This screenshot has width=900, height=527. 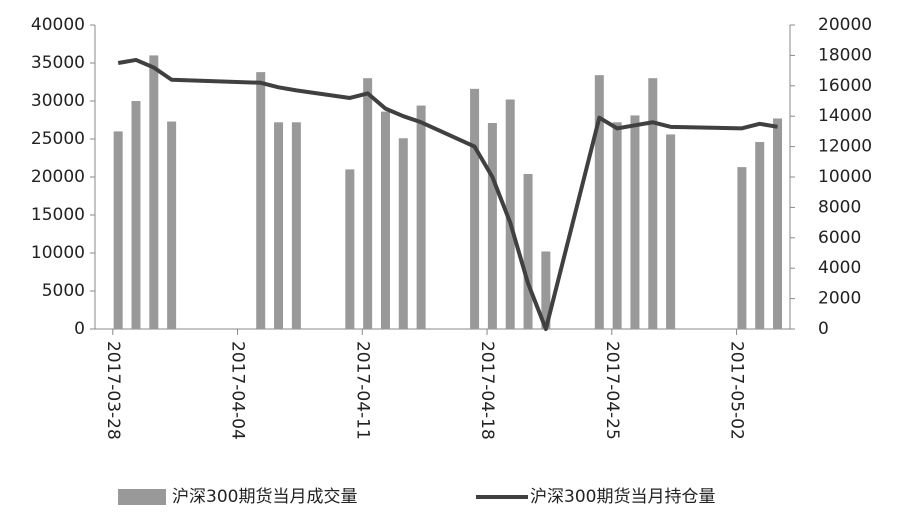 What do you see at coordinates (839, 207) in the screenshot?
I see `y2-tick-label: 8000` at bounding box center [839, 207].